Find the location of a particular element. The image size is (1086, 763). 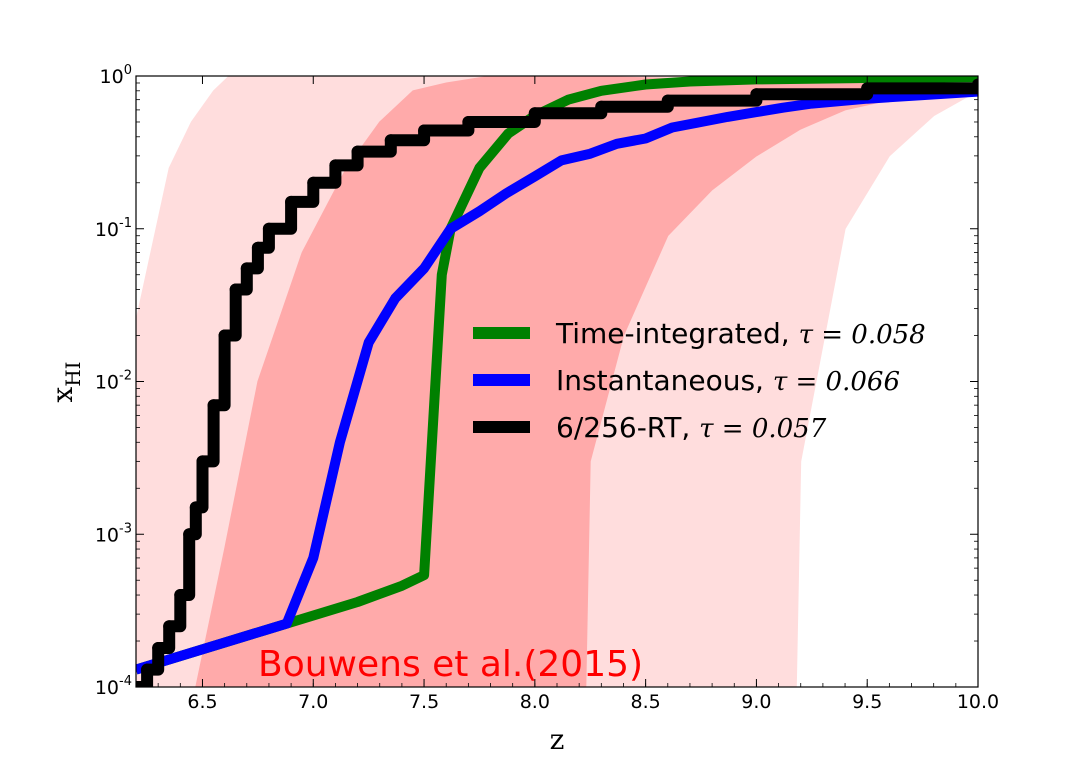

legend-entry-time-integrated: Time-integrated, τ = 0.058 is located at coordinates (699, 333).